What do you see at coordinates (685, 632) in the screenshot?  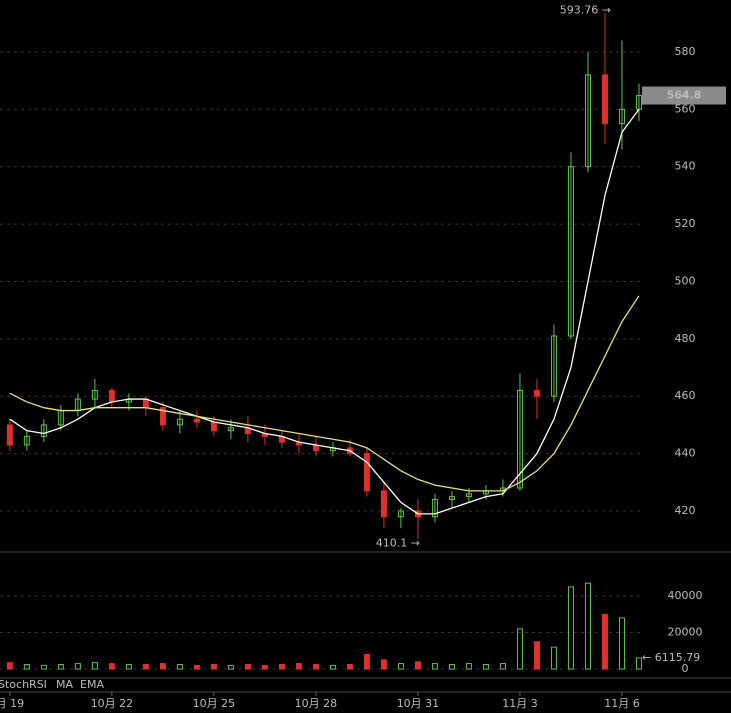 I see `y-tick-label: 20000` at bounding box center [685, 632].